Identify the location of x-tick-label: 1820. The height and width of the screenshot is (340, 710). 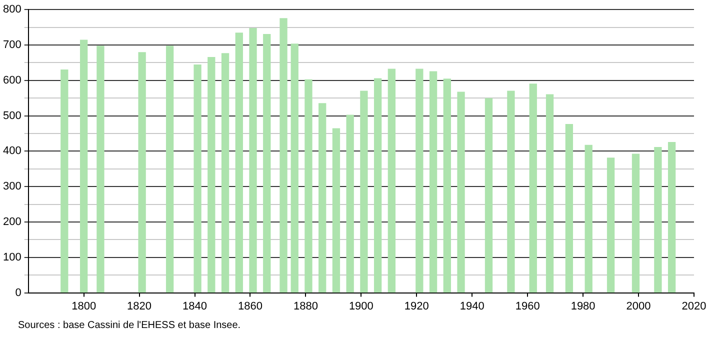
(139, 306).